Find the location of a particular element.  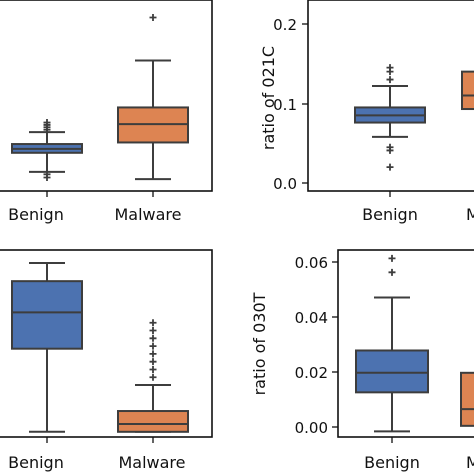

y-tick-label-0.2: 0.2 is located at coordinates (285, 25).